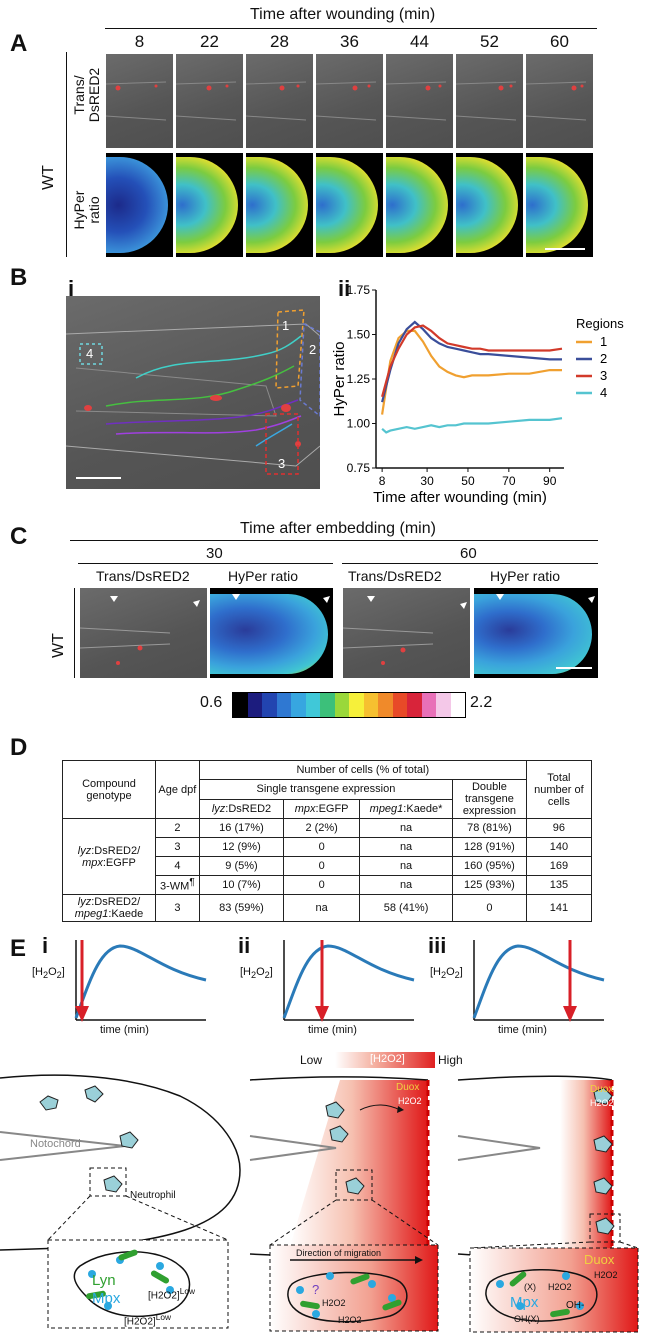 The image size is (658, 1334). What do you see at coordinates (489, 799) in the screenshot?
I see `th-double: Double transgene expression` at bounding box center [489, 799].